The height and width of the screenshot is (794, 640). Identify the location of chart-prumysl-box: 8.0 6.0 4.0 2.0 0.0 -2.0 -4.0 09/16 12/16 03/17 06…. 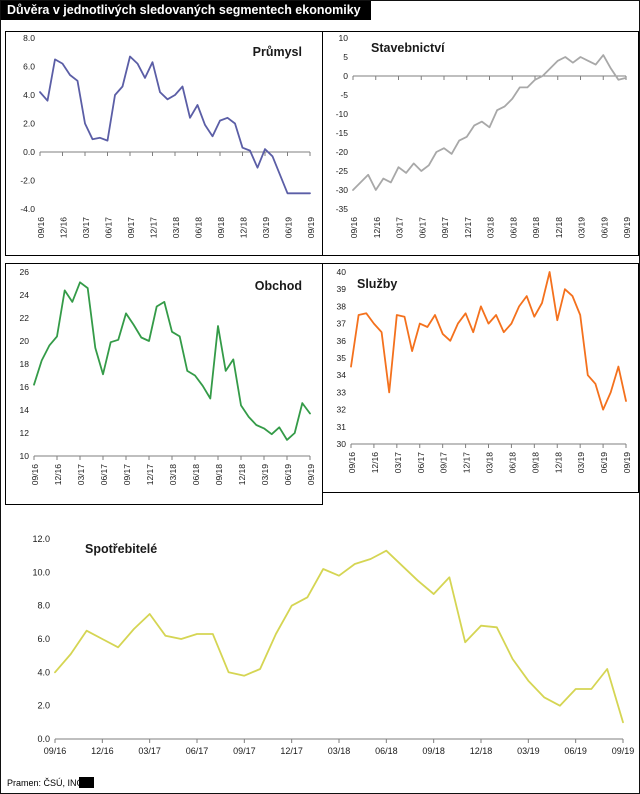
(164, 143).